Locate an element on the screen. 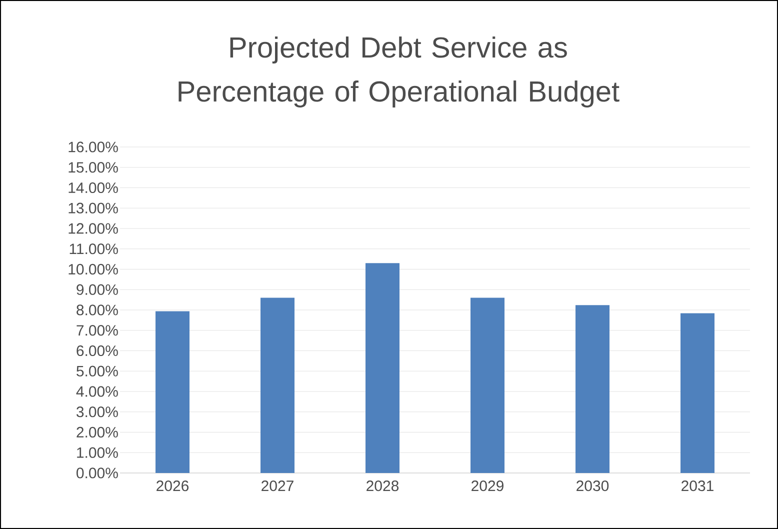 Image resolution: width=778 pixels, height=529 pixels. y-tick-label: 8.00% is located at coordinates (97, 310).